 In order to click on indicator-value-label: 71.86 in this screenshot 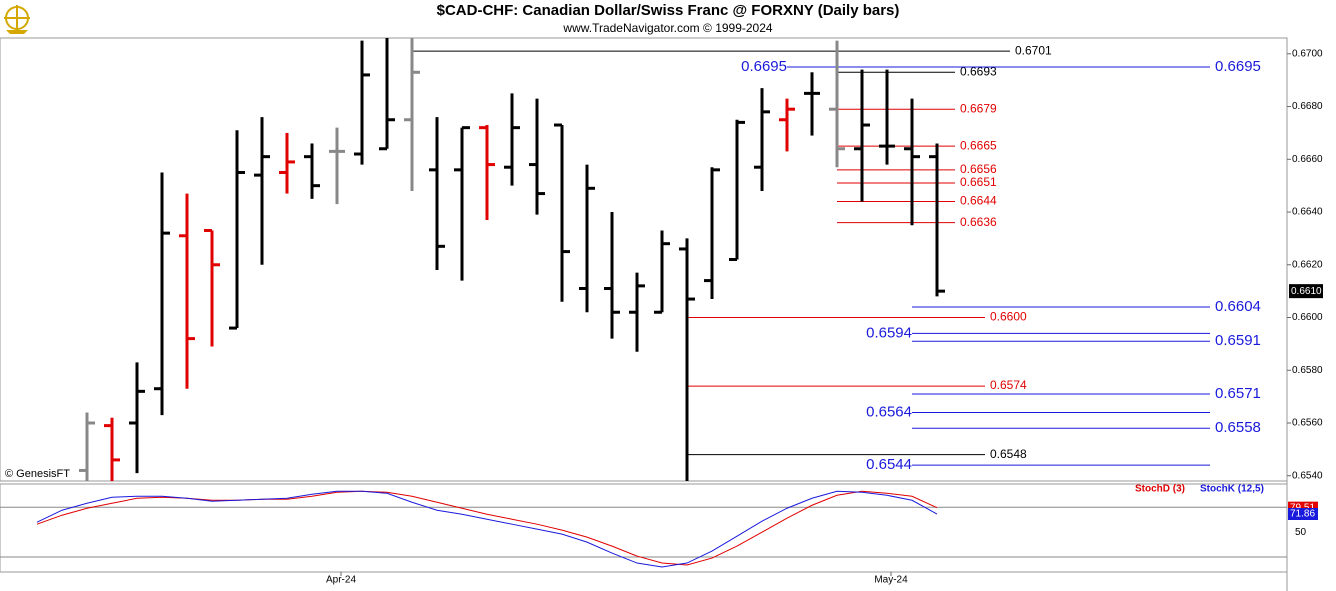, I will do `click(1302, 514)`.